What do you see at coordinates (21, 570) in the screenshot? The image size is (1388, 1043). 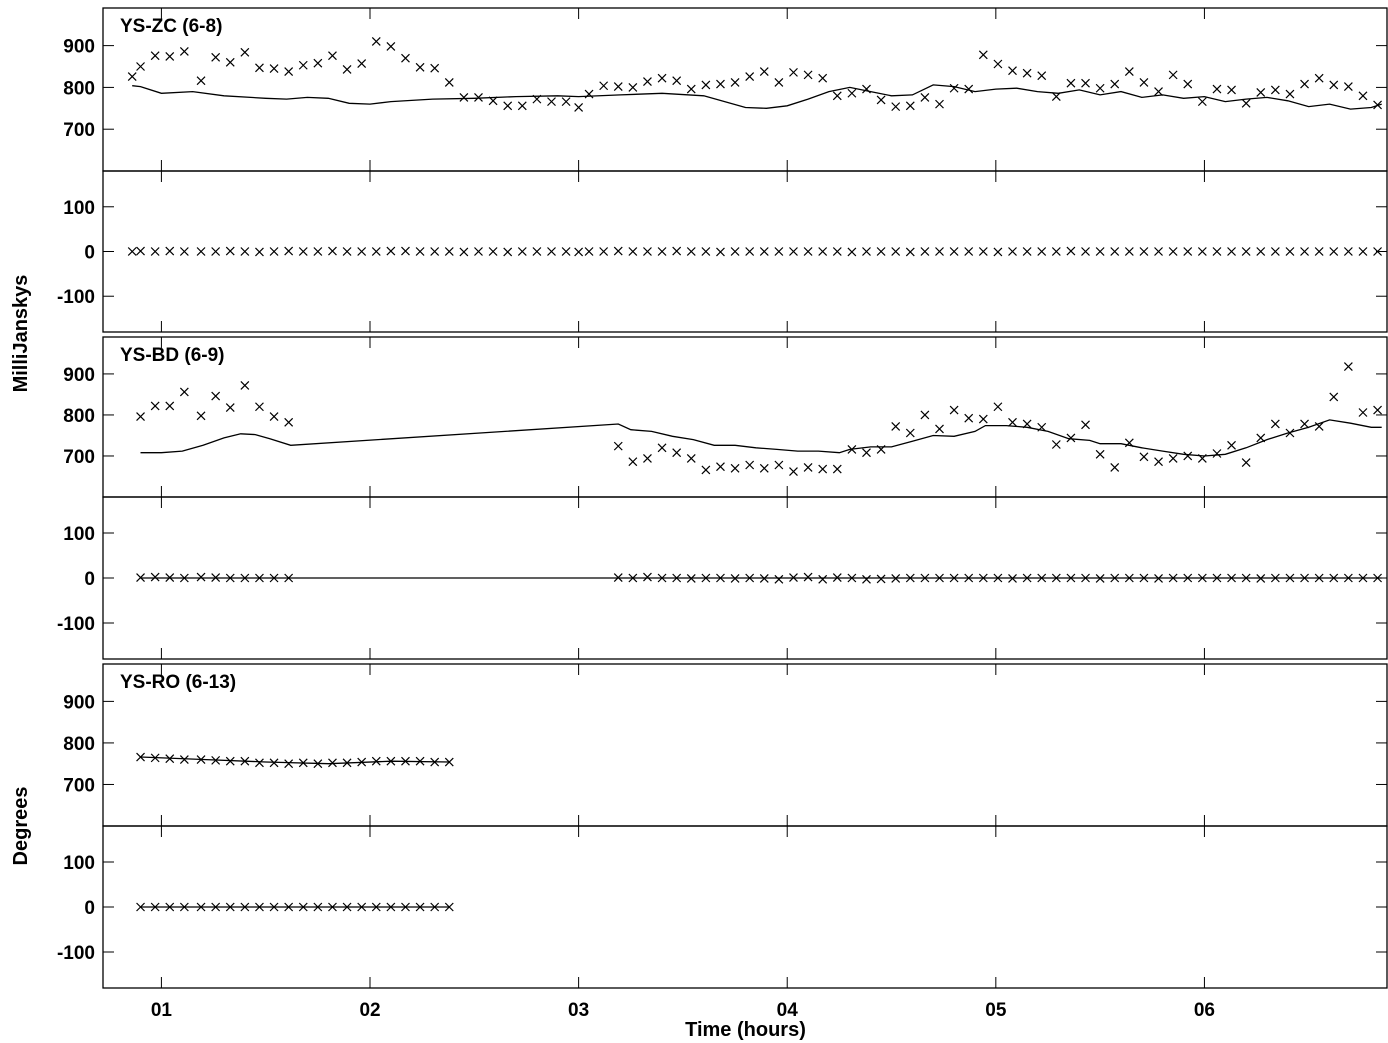 I see `y-axis-labels: MilliJanskys Degrees` at bounding box center [21, 570].